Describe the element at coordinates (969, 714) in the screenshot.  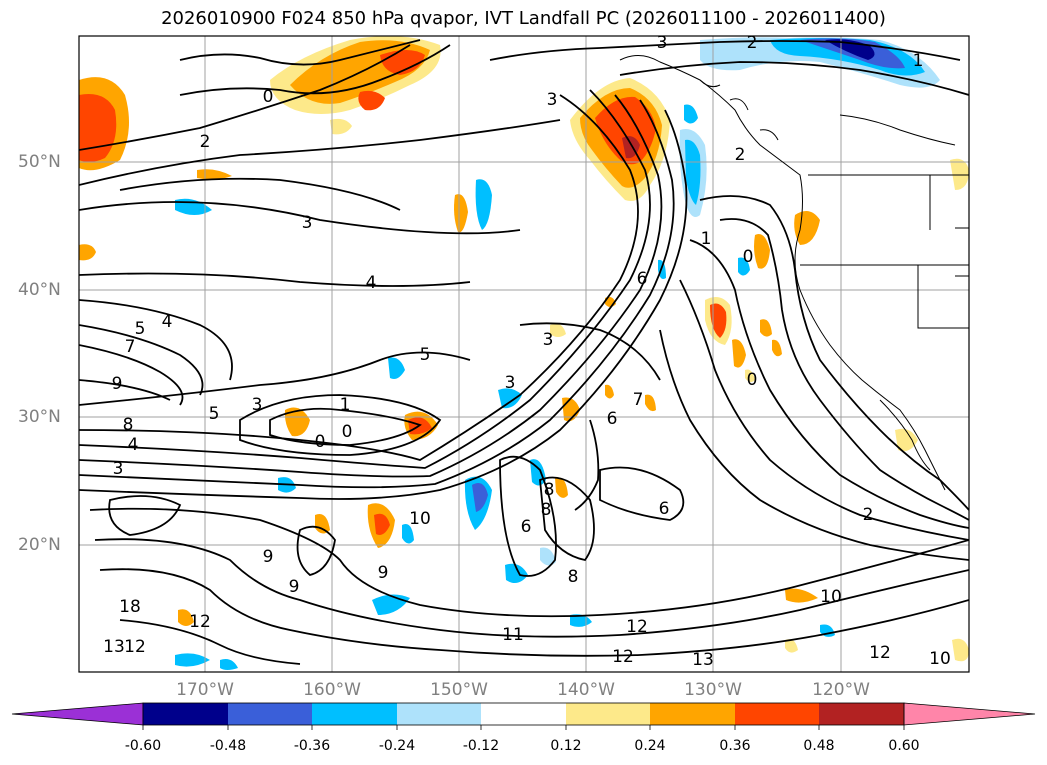
I see `colorbar-extend-high` at that location.